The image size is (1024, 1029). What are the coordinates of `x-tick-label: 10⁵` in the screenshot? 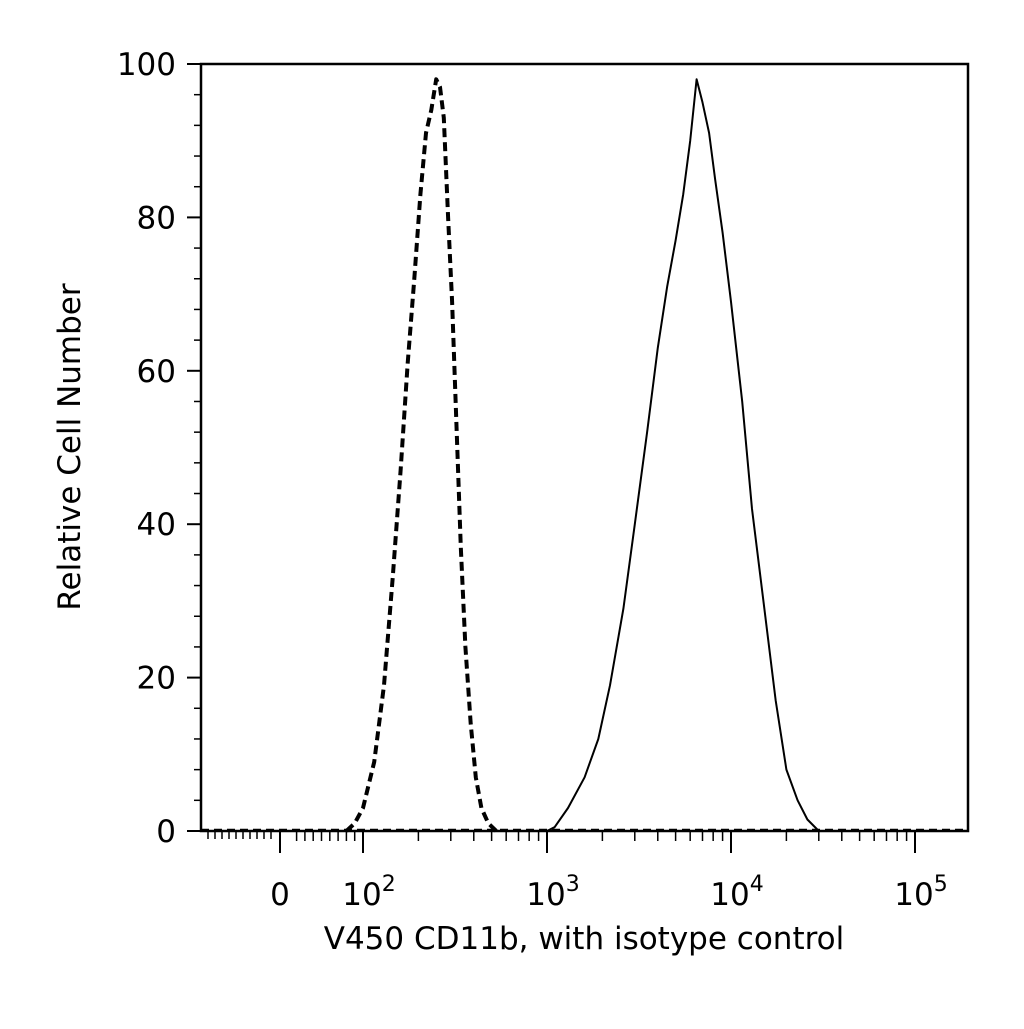 It's located at (920, 892).